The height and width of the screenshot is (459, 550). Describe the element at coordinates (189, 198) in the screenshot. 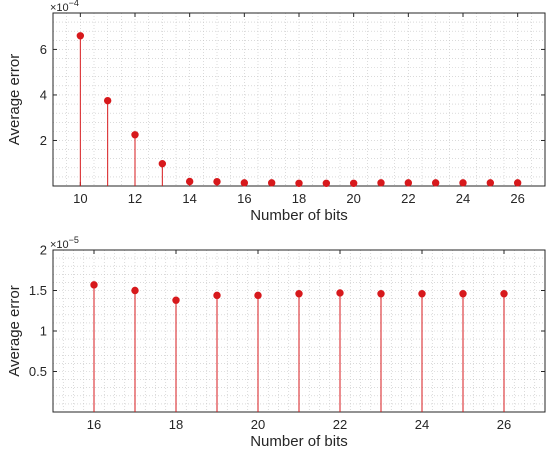

I see `x-tick-label: 14` at that location.